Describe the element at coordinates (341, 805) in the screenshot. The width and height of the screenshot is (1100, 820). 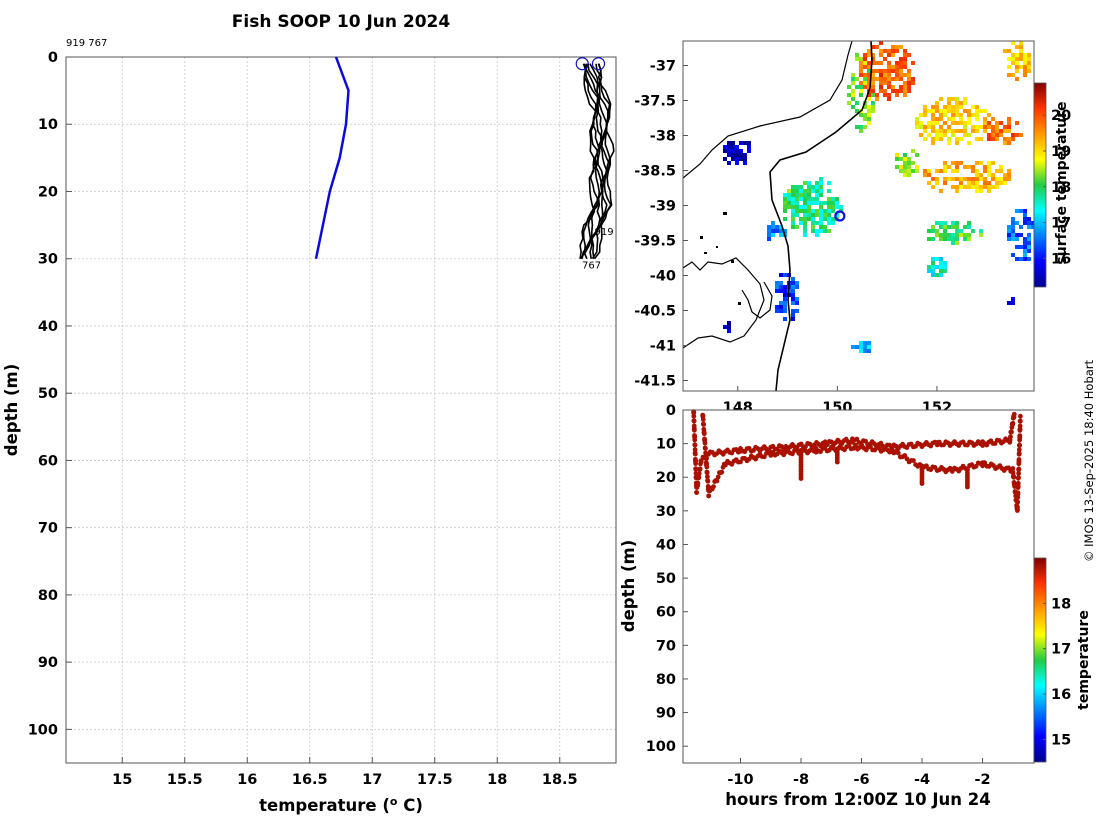
I see `profile-xlabel: temperature (o C)` at that location.